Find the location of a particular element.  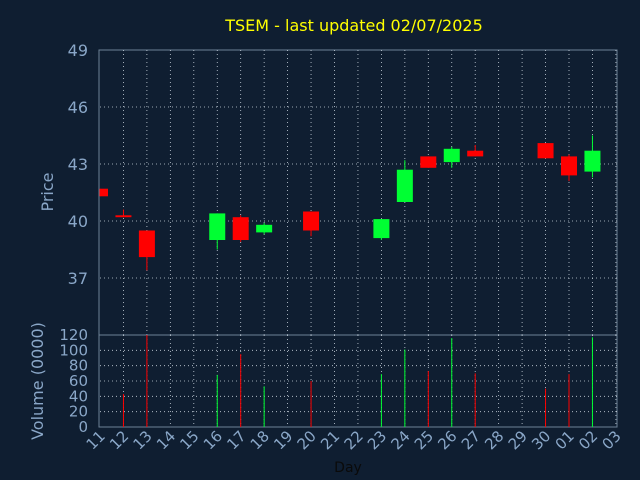

x-tick-label: 20 is located at coordinates (307, 440).